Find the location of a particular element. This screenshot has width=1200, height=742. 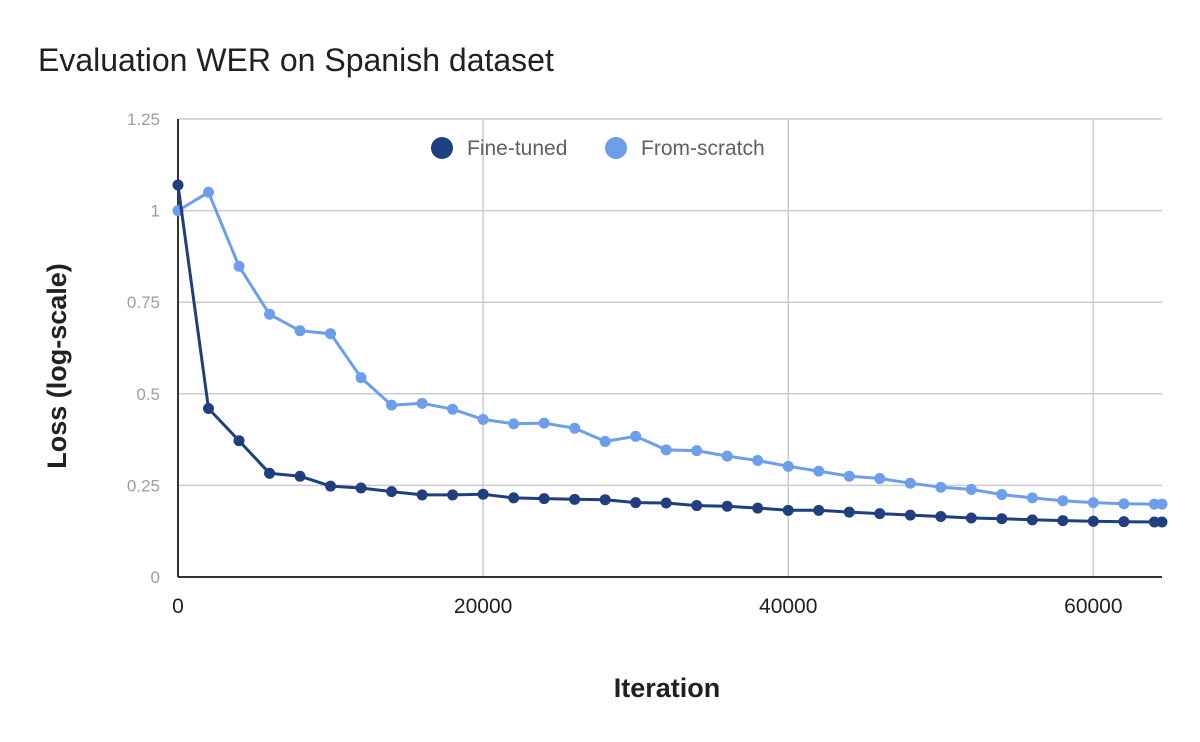

y-tick-label: 0 is located at coordinates (155, 577).